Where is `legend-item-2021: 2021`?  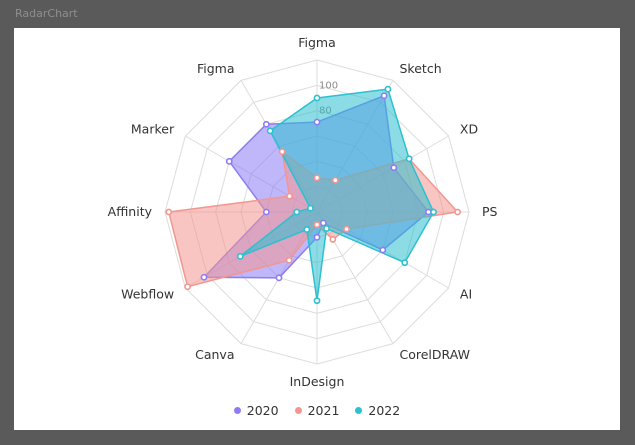
legend-item-2021: 2021 is located at coordinates (317, 410).